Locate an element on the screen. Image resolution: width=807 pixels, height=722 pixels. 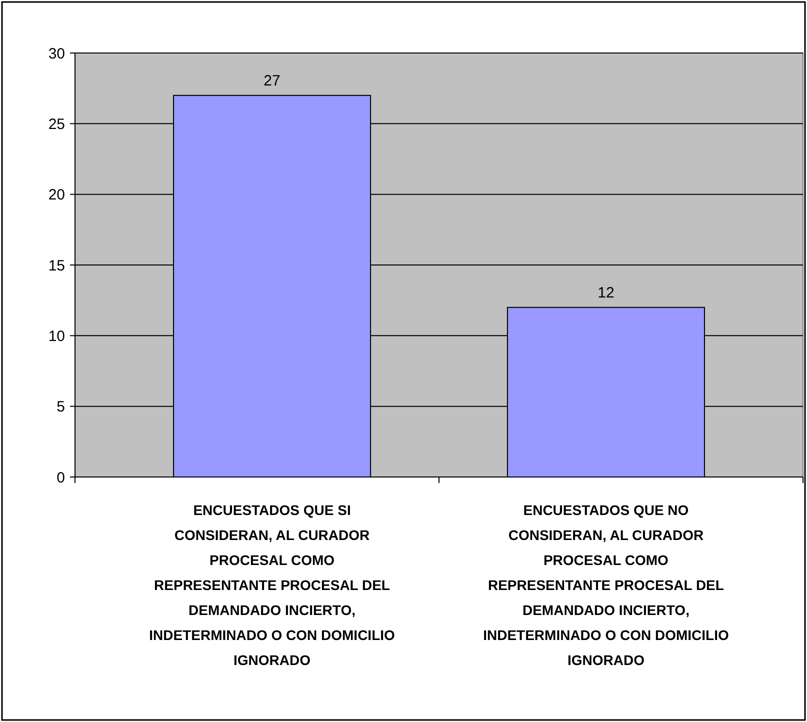
data-label: 12 is located at coordinates (606, 293).